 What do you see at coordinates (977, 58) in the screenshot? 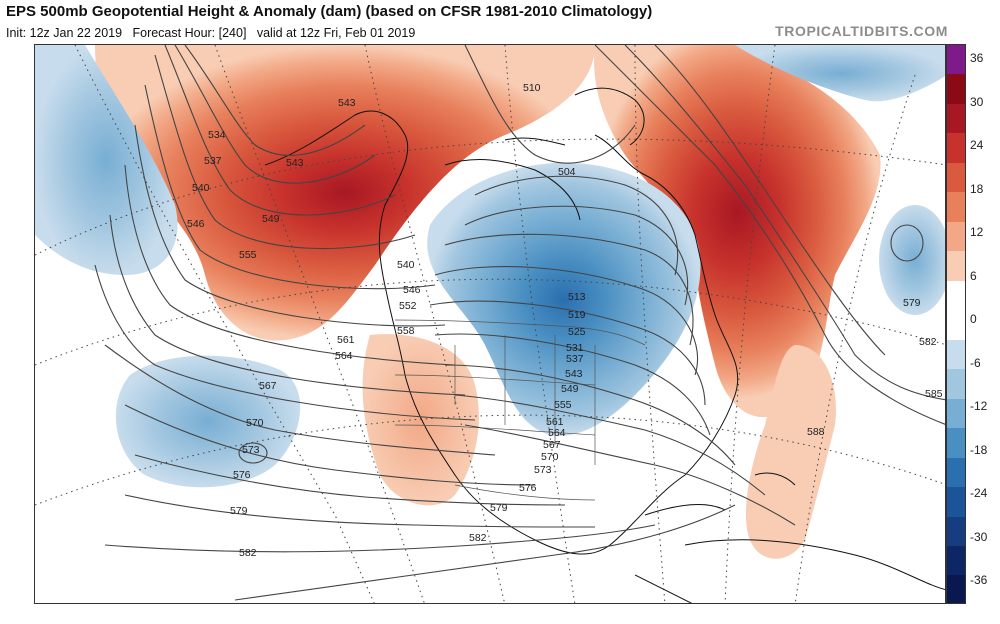
I see `colorbar-tick-label: 36` at bounding box center [977, 58].